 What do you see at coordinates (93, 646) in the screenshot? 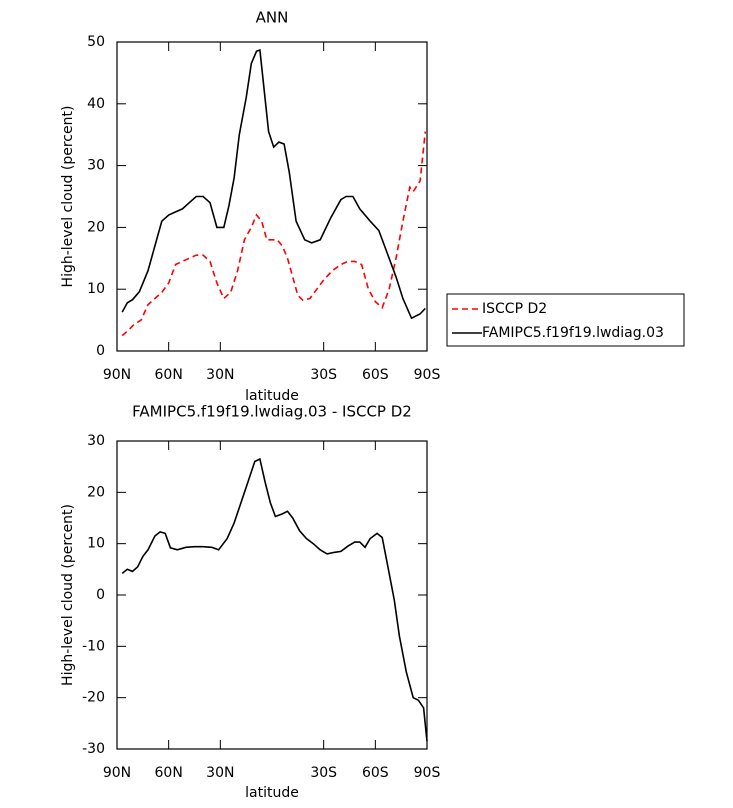
I see `y-tick-label: -10` at bounding box center [93, 646].